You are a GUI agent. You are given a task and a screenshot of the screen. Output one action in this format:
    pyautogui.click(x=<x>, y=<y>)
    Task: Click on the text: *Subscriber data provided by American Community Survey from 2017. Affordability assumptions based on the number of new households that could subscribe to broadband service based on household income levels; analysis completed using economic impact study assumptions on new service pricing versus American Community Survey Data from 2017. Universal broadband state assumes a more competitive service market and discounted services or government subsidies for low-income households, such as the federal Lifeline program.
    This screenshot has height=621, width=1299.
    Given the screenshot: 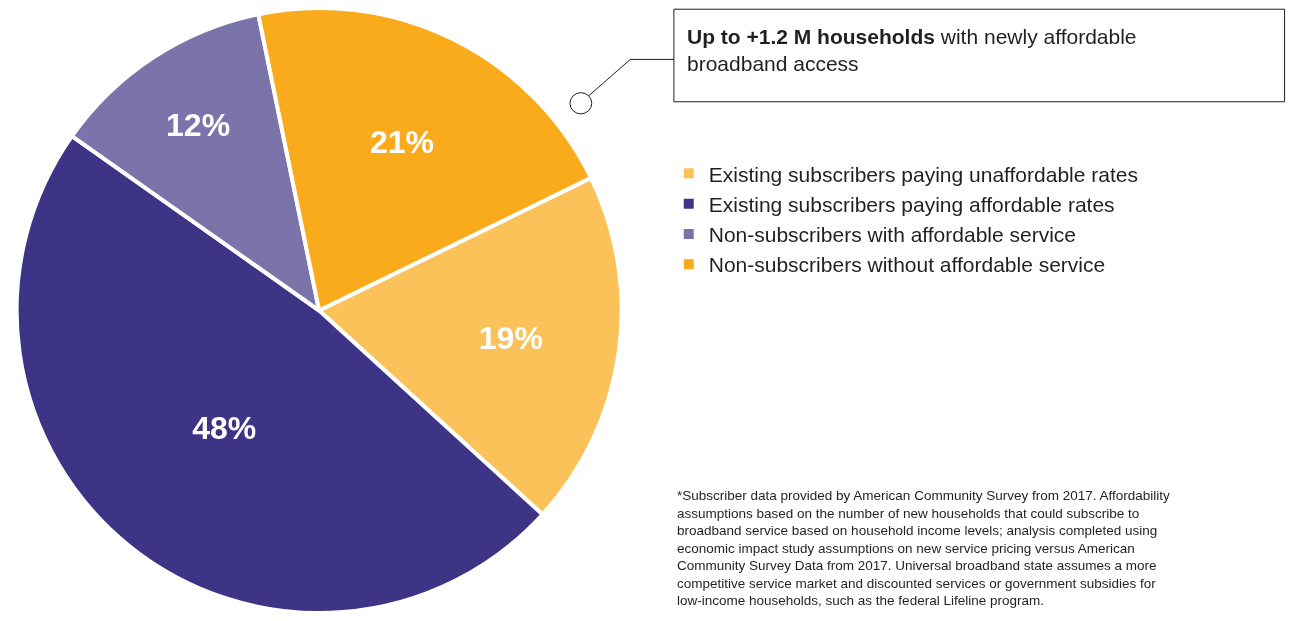 What is the action you would take?
    pyautogui.click(x=923, y=548)
    